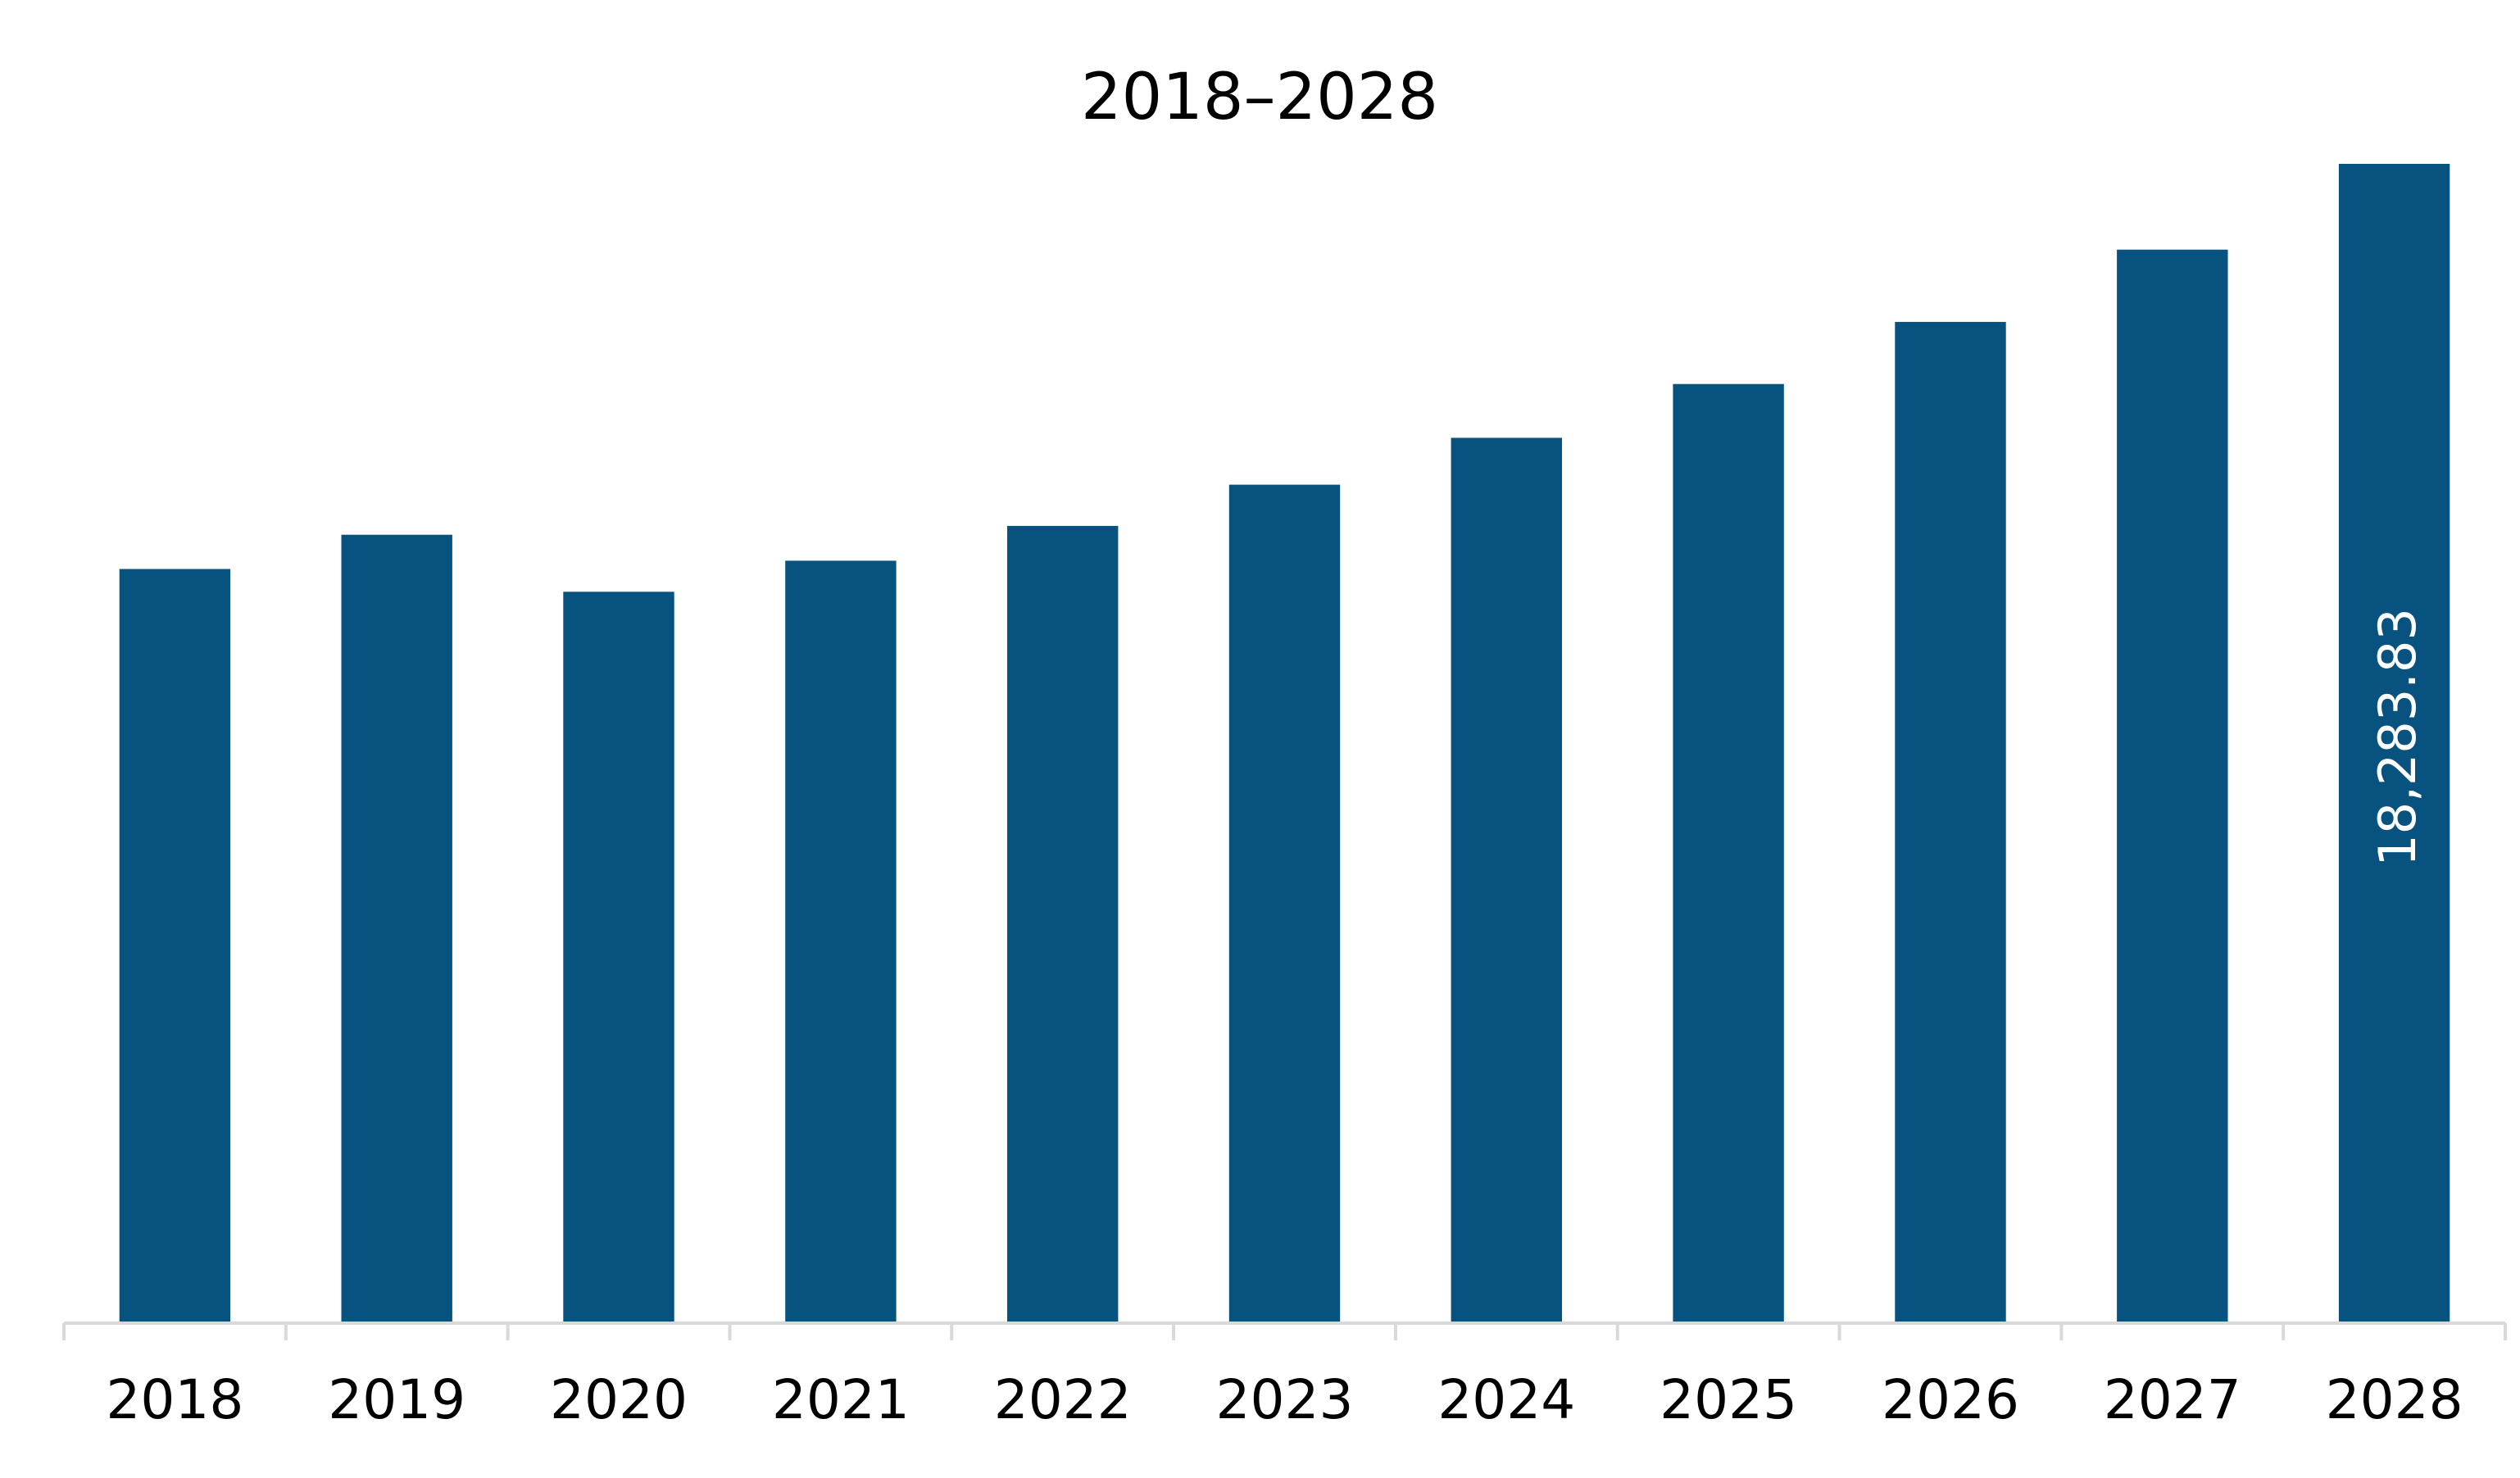 The height and width of the screenshot is (1478, 2520). I want to click on bar-2022, so click(1063, 923).